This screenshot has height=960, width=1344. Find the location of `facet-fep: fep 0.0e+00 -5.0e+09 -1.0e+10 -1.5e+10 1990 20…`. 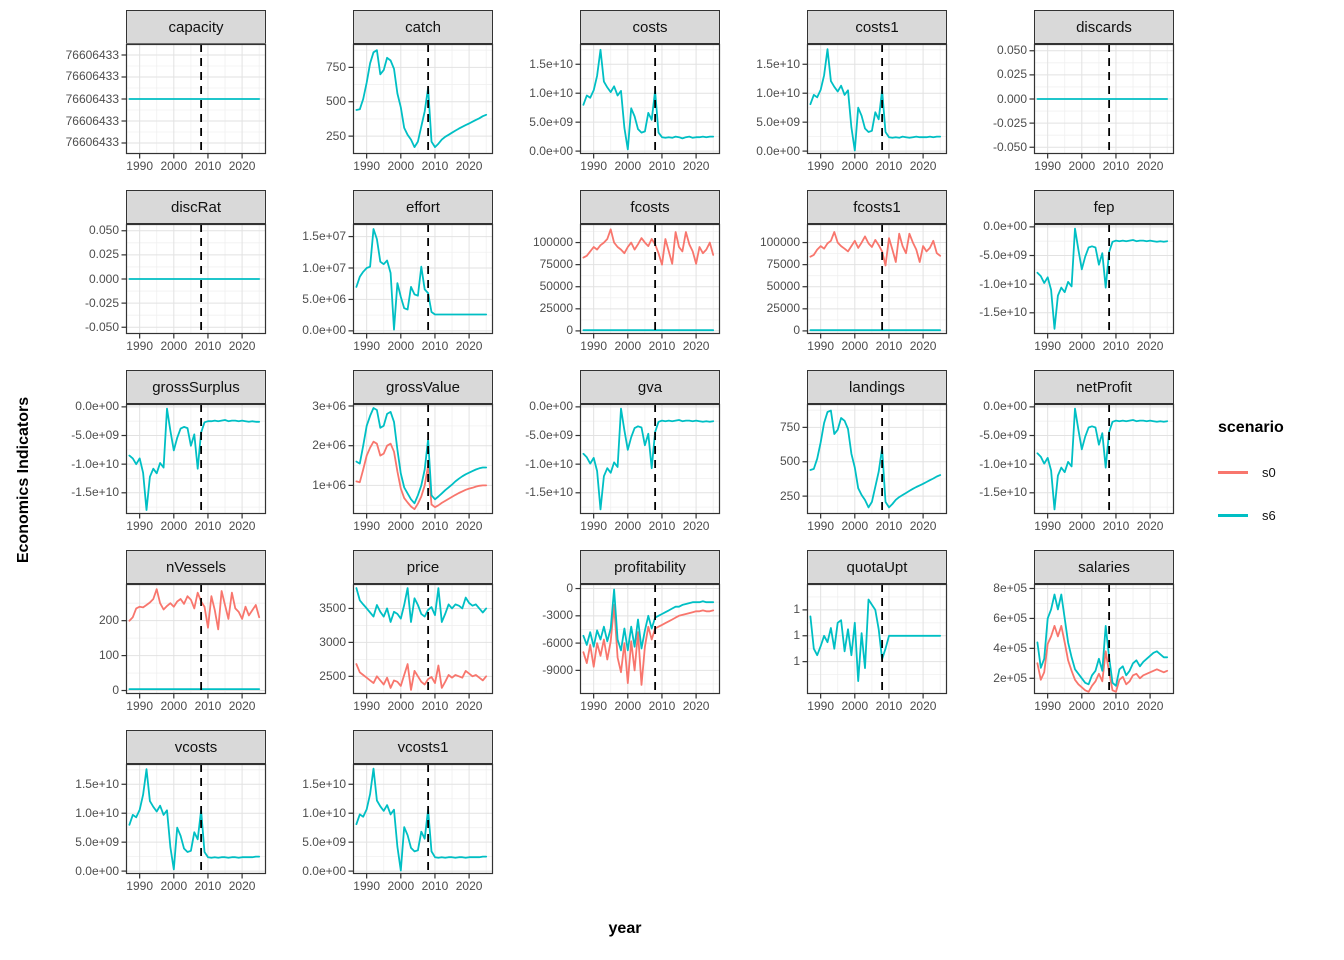

facet-fep: fep 0.0e+00 -5.0e+09 -1.0e+10 -1.5e+10 1990 20… is located at coordinates (1081, 272).